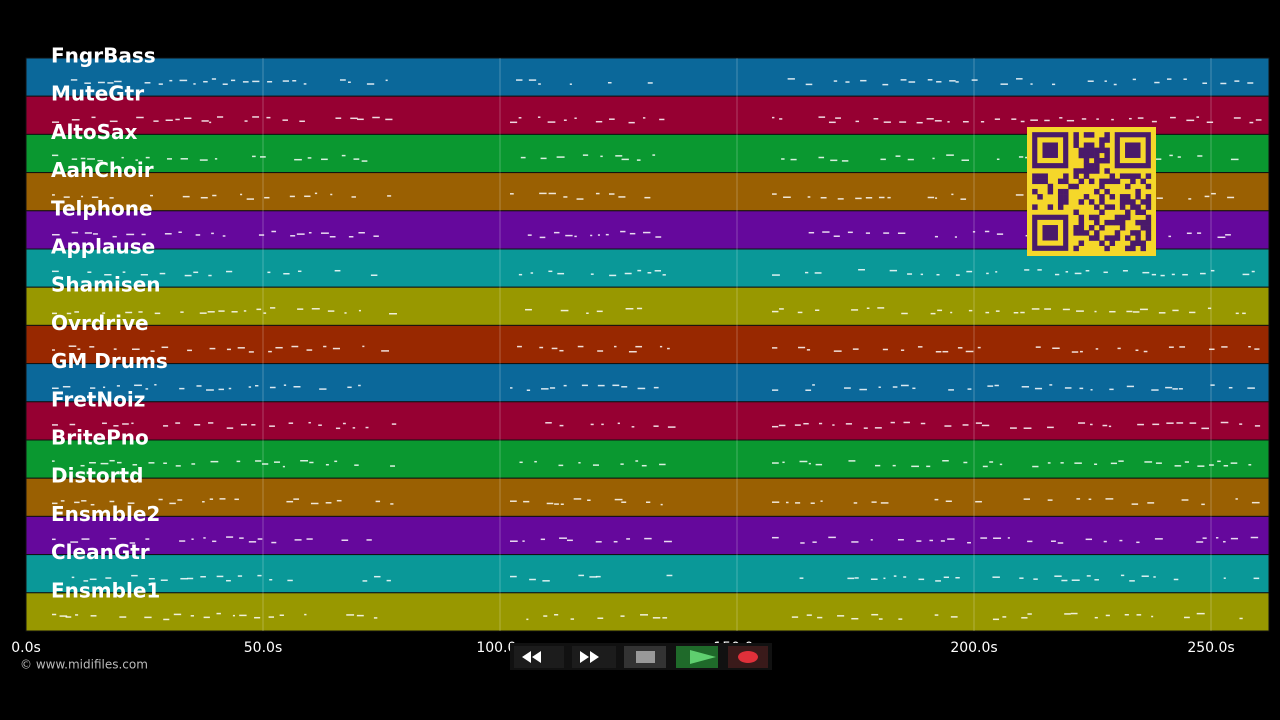 The width and height of the screenshot is (1280, 720). I want to click on play-button, so click(697, 657).